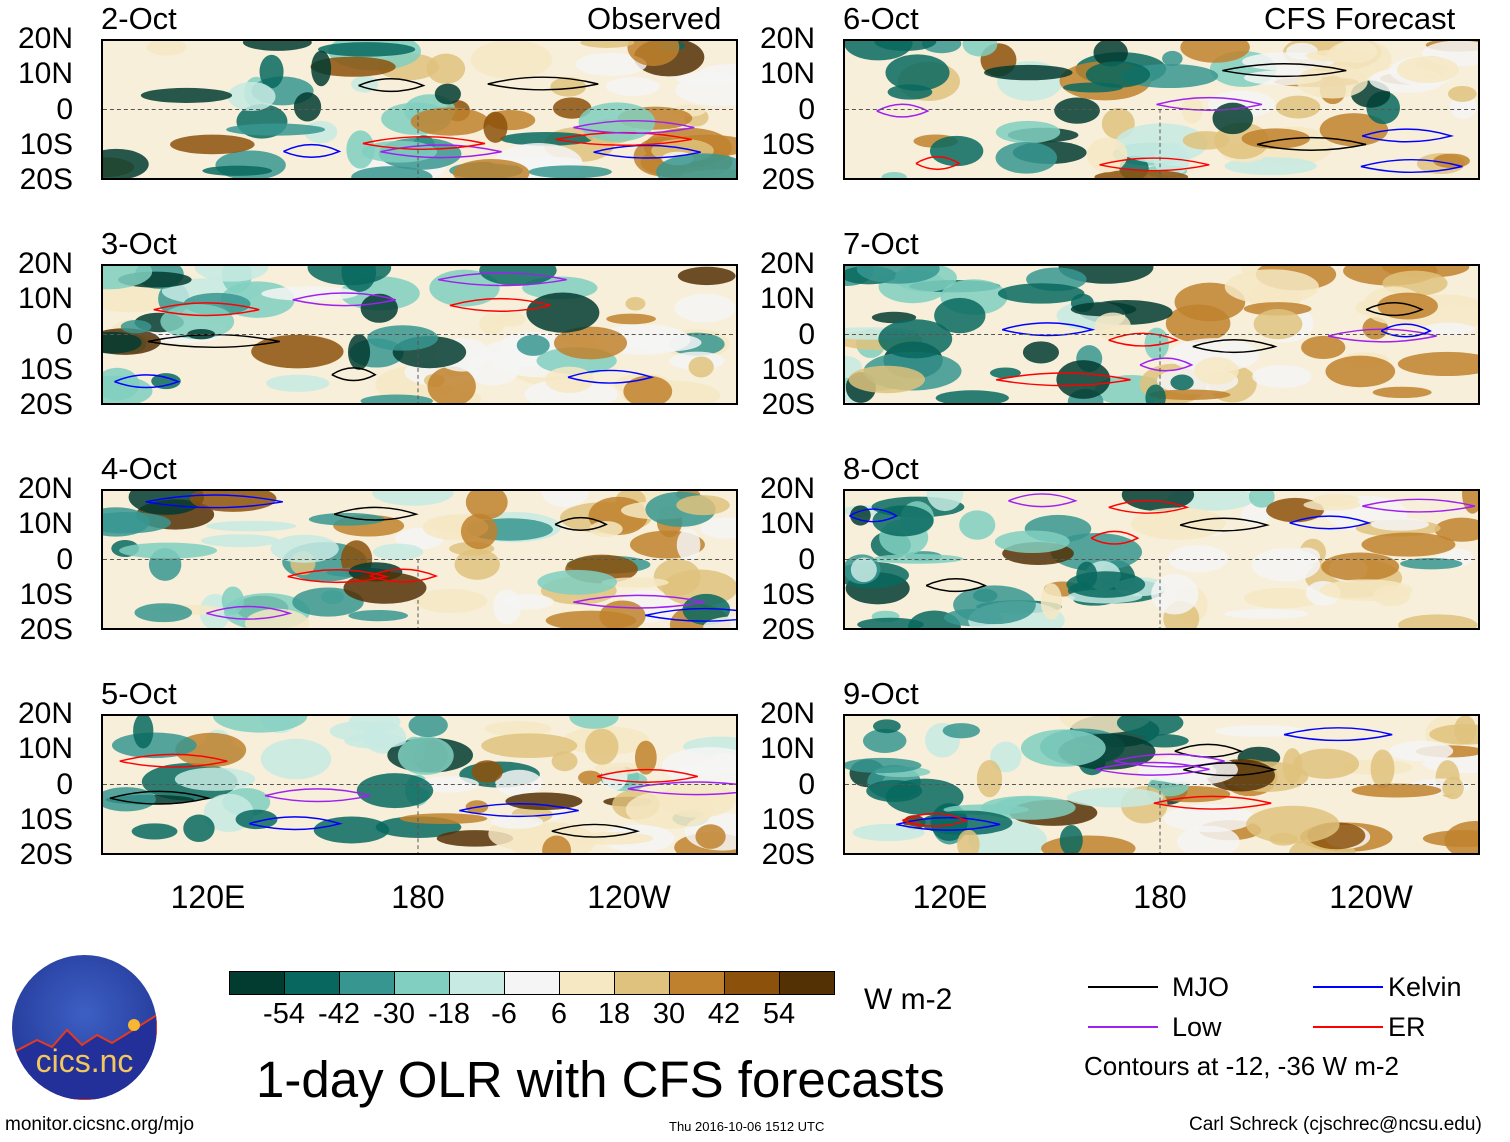  Describe the element at coordinates (1360, 18) in the screenshot. I see `forecast-label: CFS Forecast` at that location.